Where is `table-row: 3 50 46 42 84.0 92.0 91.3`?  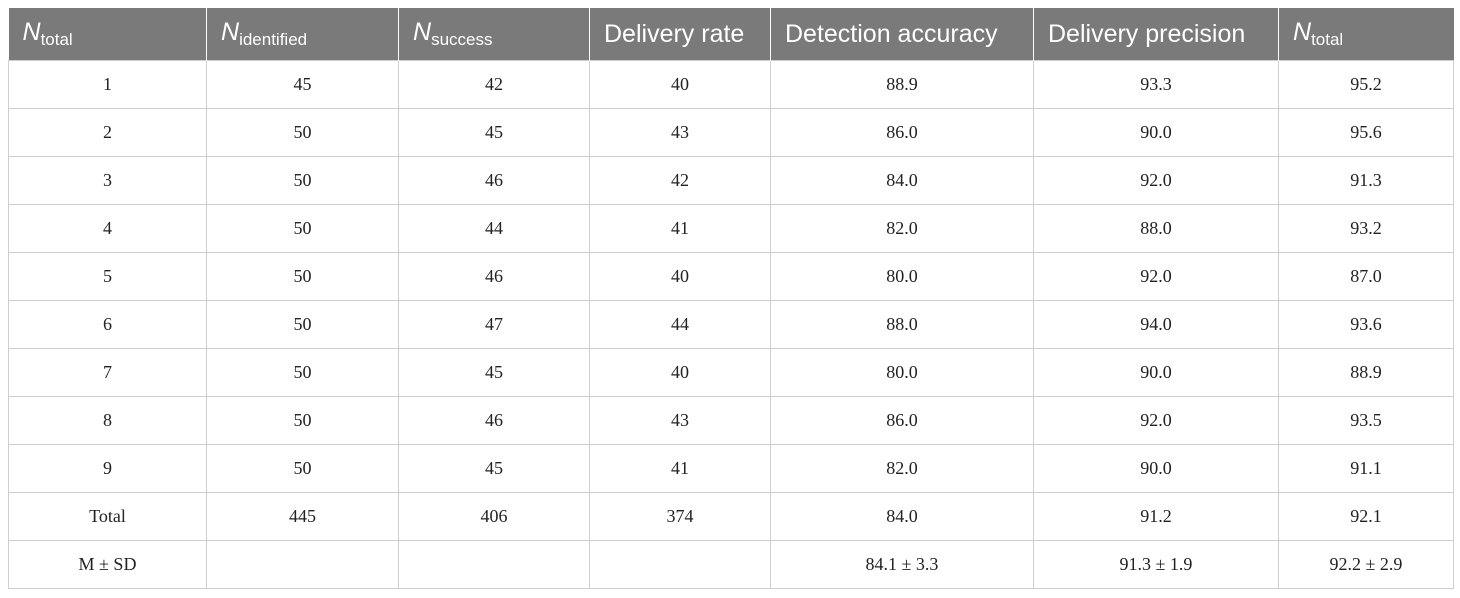
table-row: 3 50 46 42 84.0 92.0 91.3 is located at coordinates (731, 180).